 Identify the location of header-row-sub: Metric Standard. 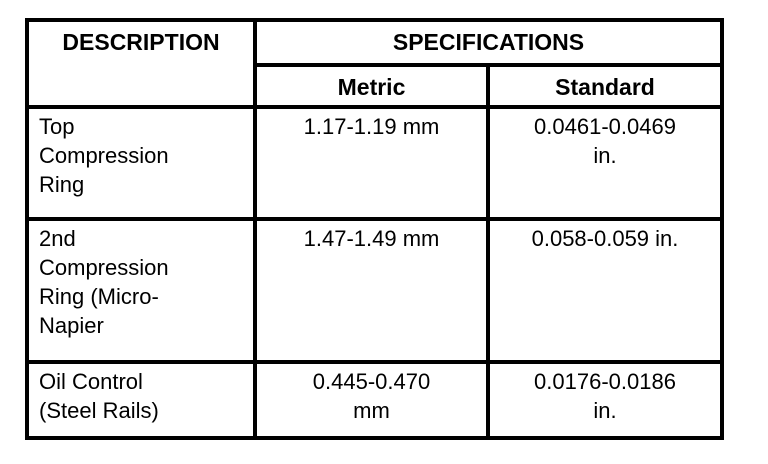
(376, 86).